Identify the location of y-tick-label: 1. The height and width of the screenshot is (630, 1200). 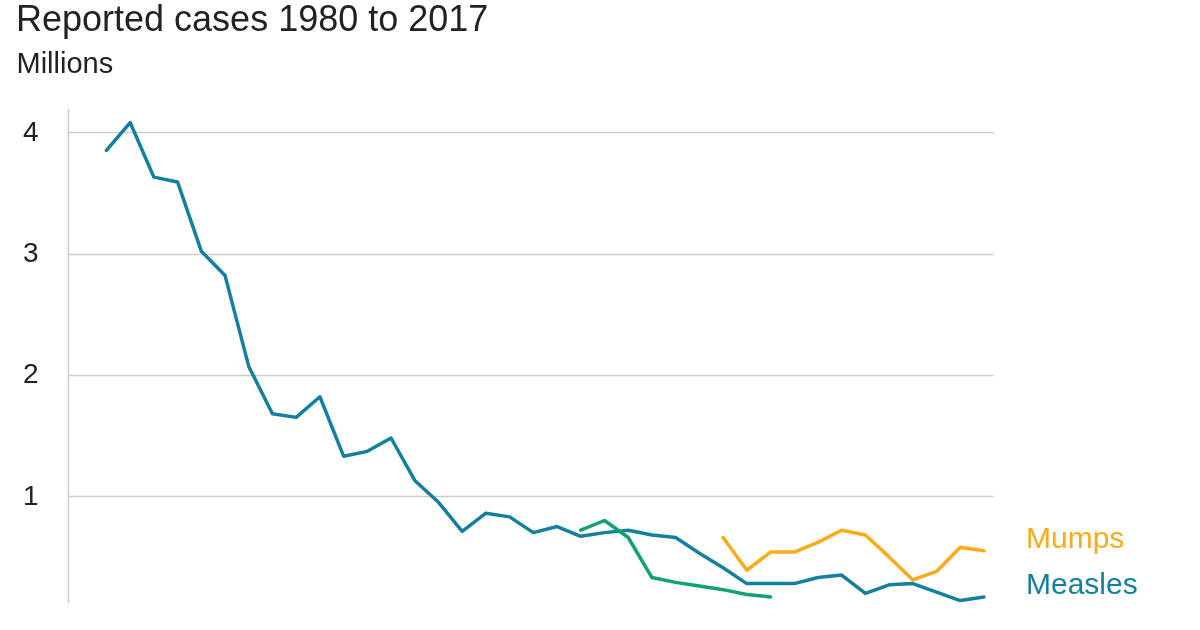
(30, 495).